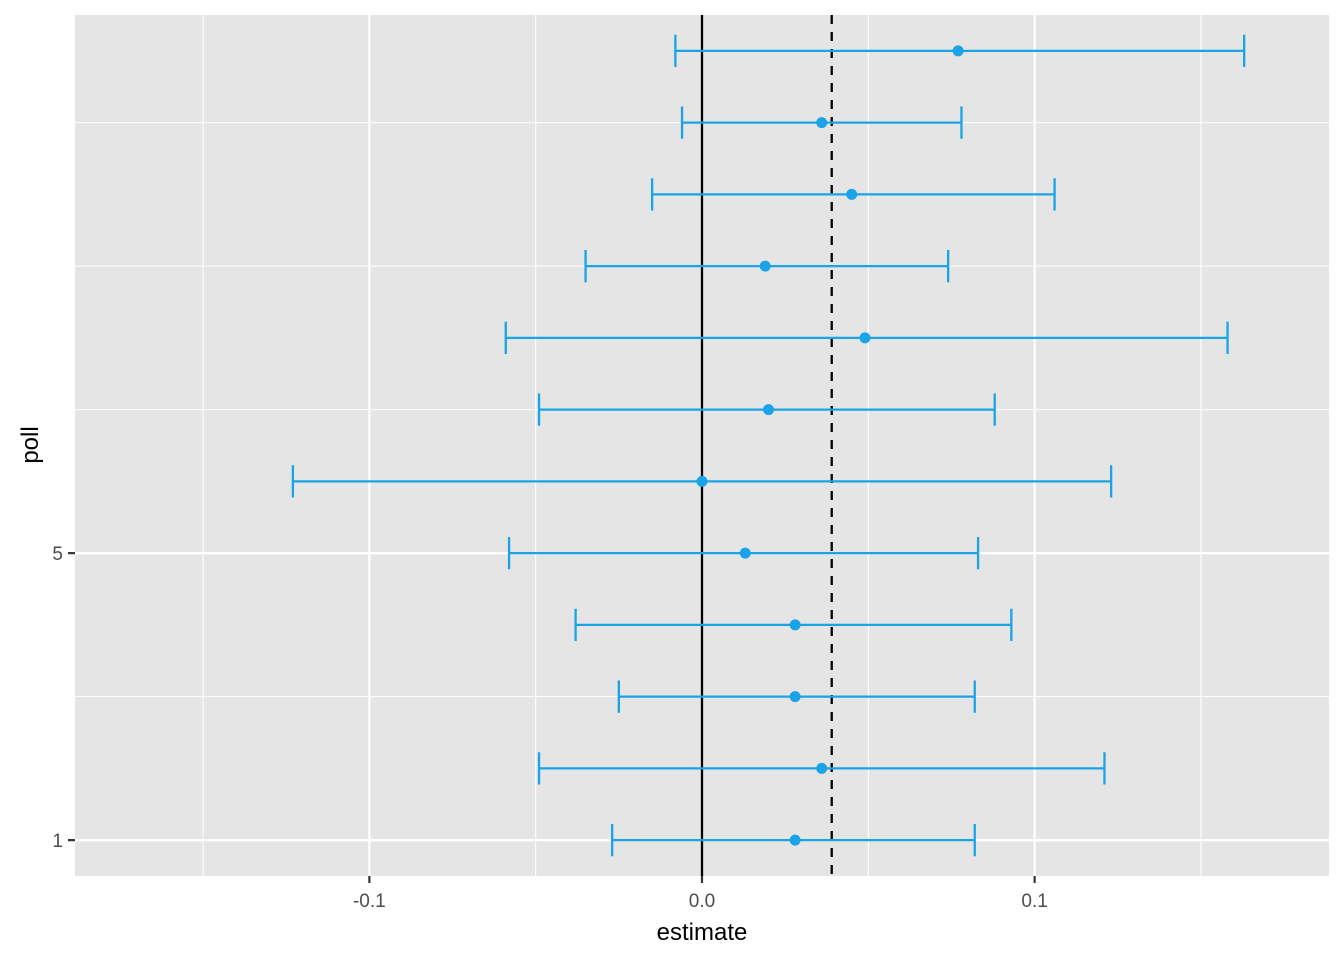 The image size is (1344, 960). I want to click on x-axis-title: estimate, so click(702, 932).